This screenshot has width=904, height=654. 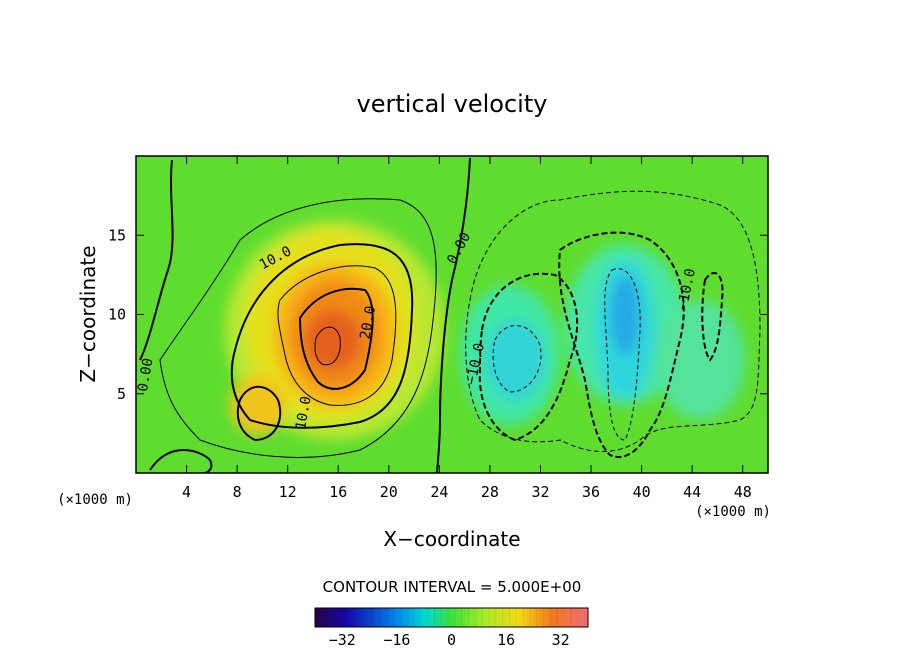 I want to click on contour-neg5, so click(x=613, y=321).